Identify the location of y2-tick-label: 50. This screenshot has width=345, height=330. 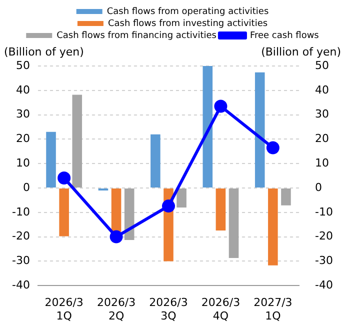
(322, 65).